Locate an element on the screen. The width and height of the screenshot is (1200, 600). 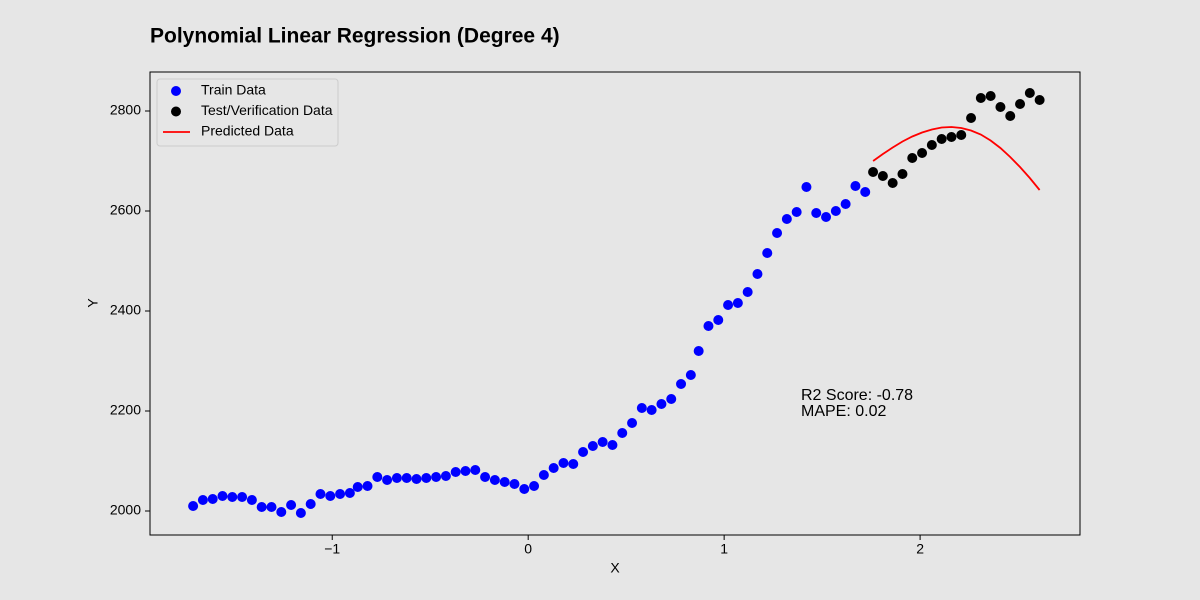
x-tick-label: 0 is located at coordinates (528, 549).